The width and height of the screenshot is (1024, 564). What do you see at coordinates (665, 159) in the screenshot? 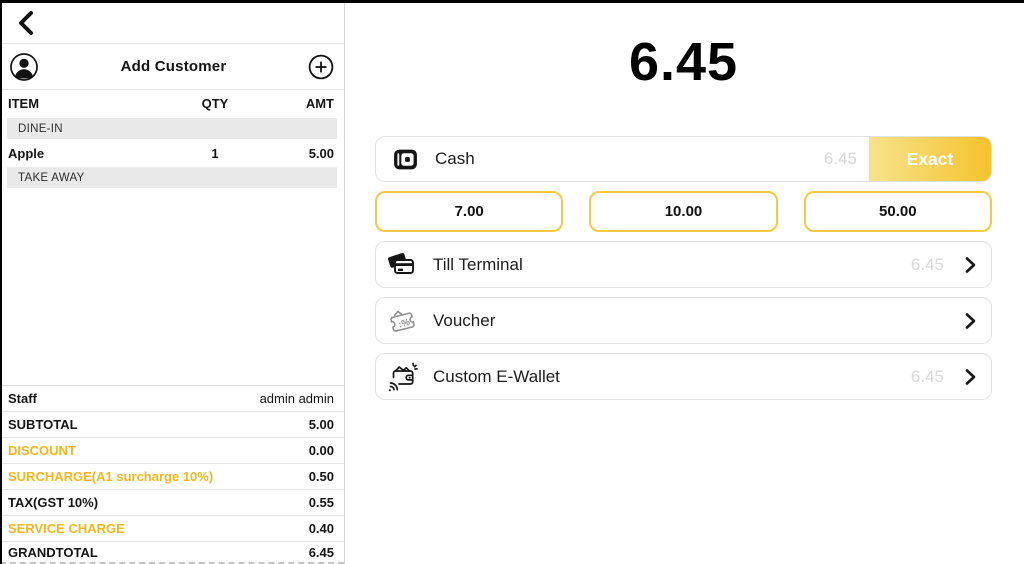
I see `cash-amount-input` at bounding box center [665, 159].